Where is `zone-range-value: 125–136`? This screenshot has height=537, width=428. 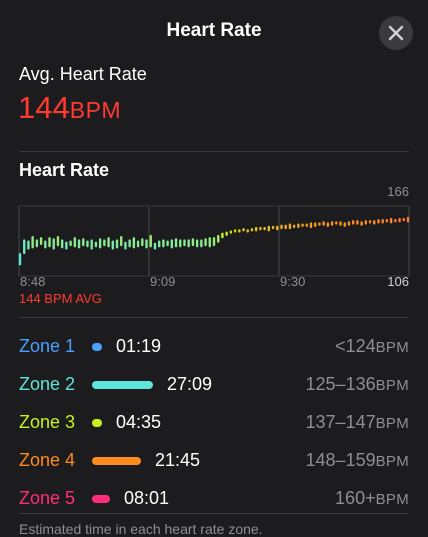 zone-range-value: 125–136 is located at coordinates (340, 384).